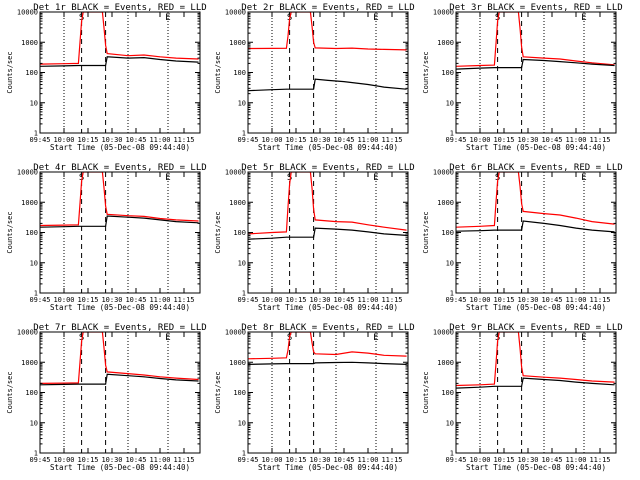 The height and width of the screenshot is (480, 640). What do you see at coordinates (289, 178) in the screenshot?
I see `marker-label-s: S` at bounding box center [289, 178].